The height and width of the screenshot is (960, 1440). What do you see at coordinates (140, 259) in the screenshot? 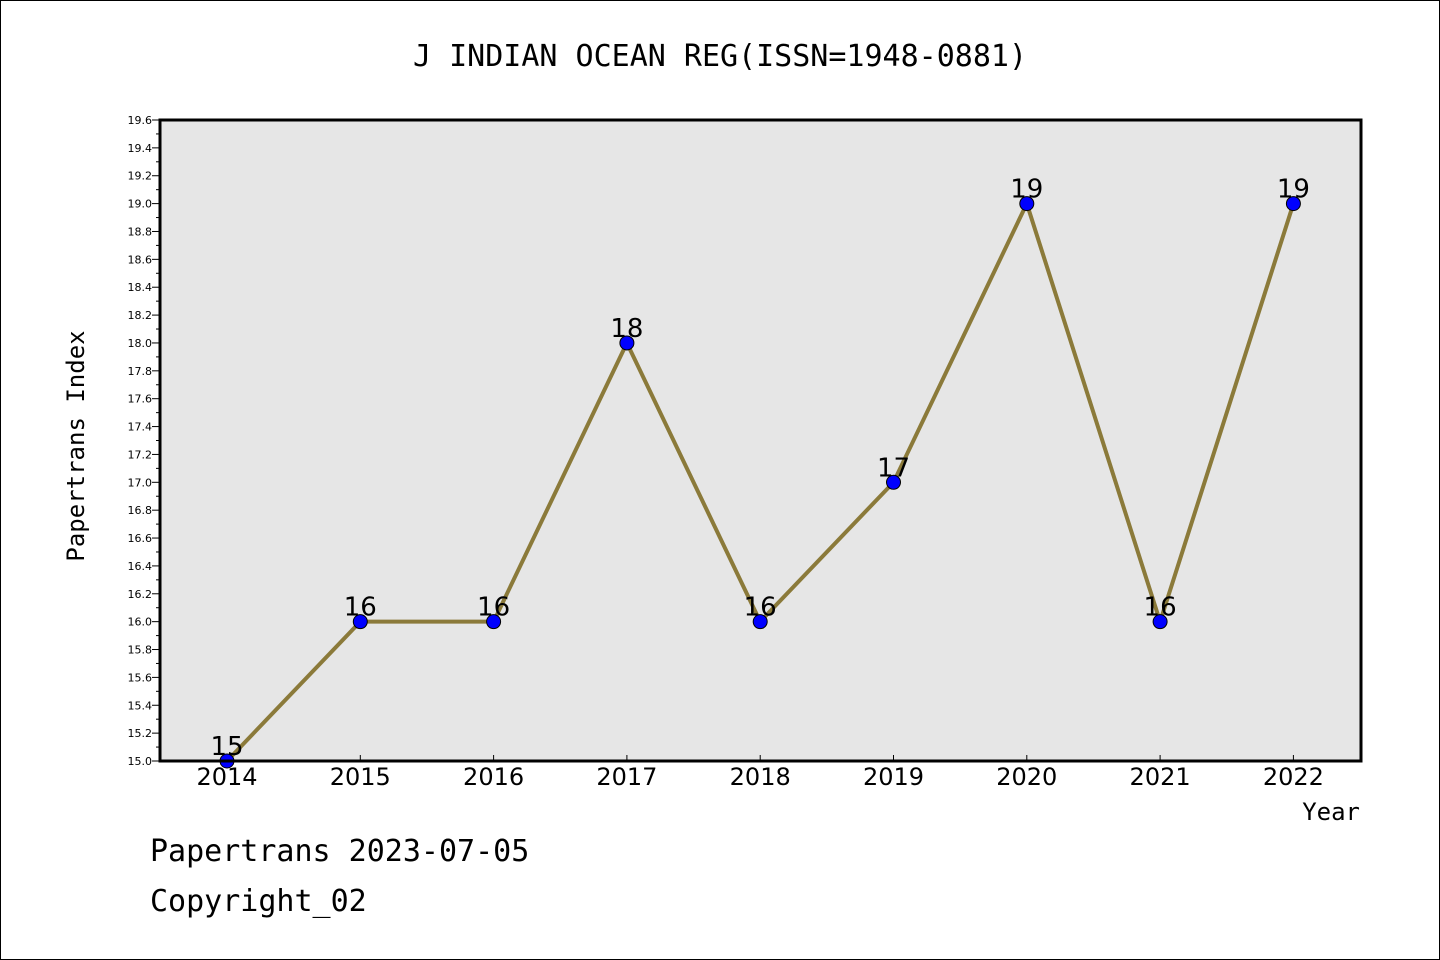
I see `y-tick-label: 18.6` at bounding box center [140, 259].